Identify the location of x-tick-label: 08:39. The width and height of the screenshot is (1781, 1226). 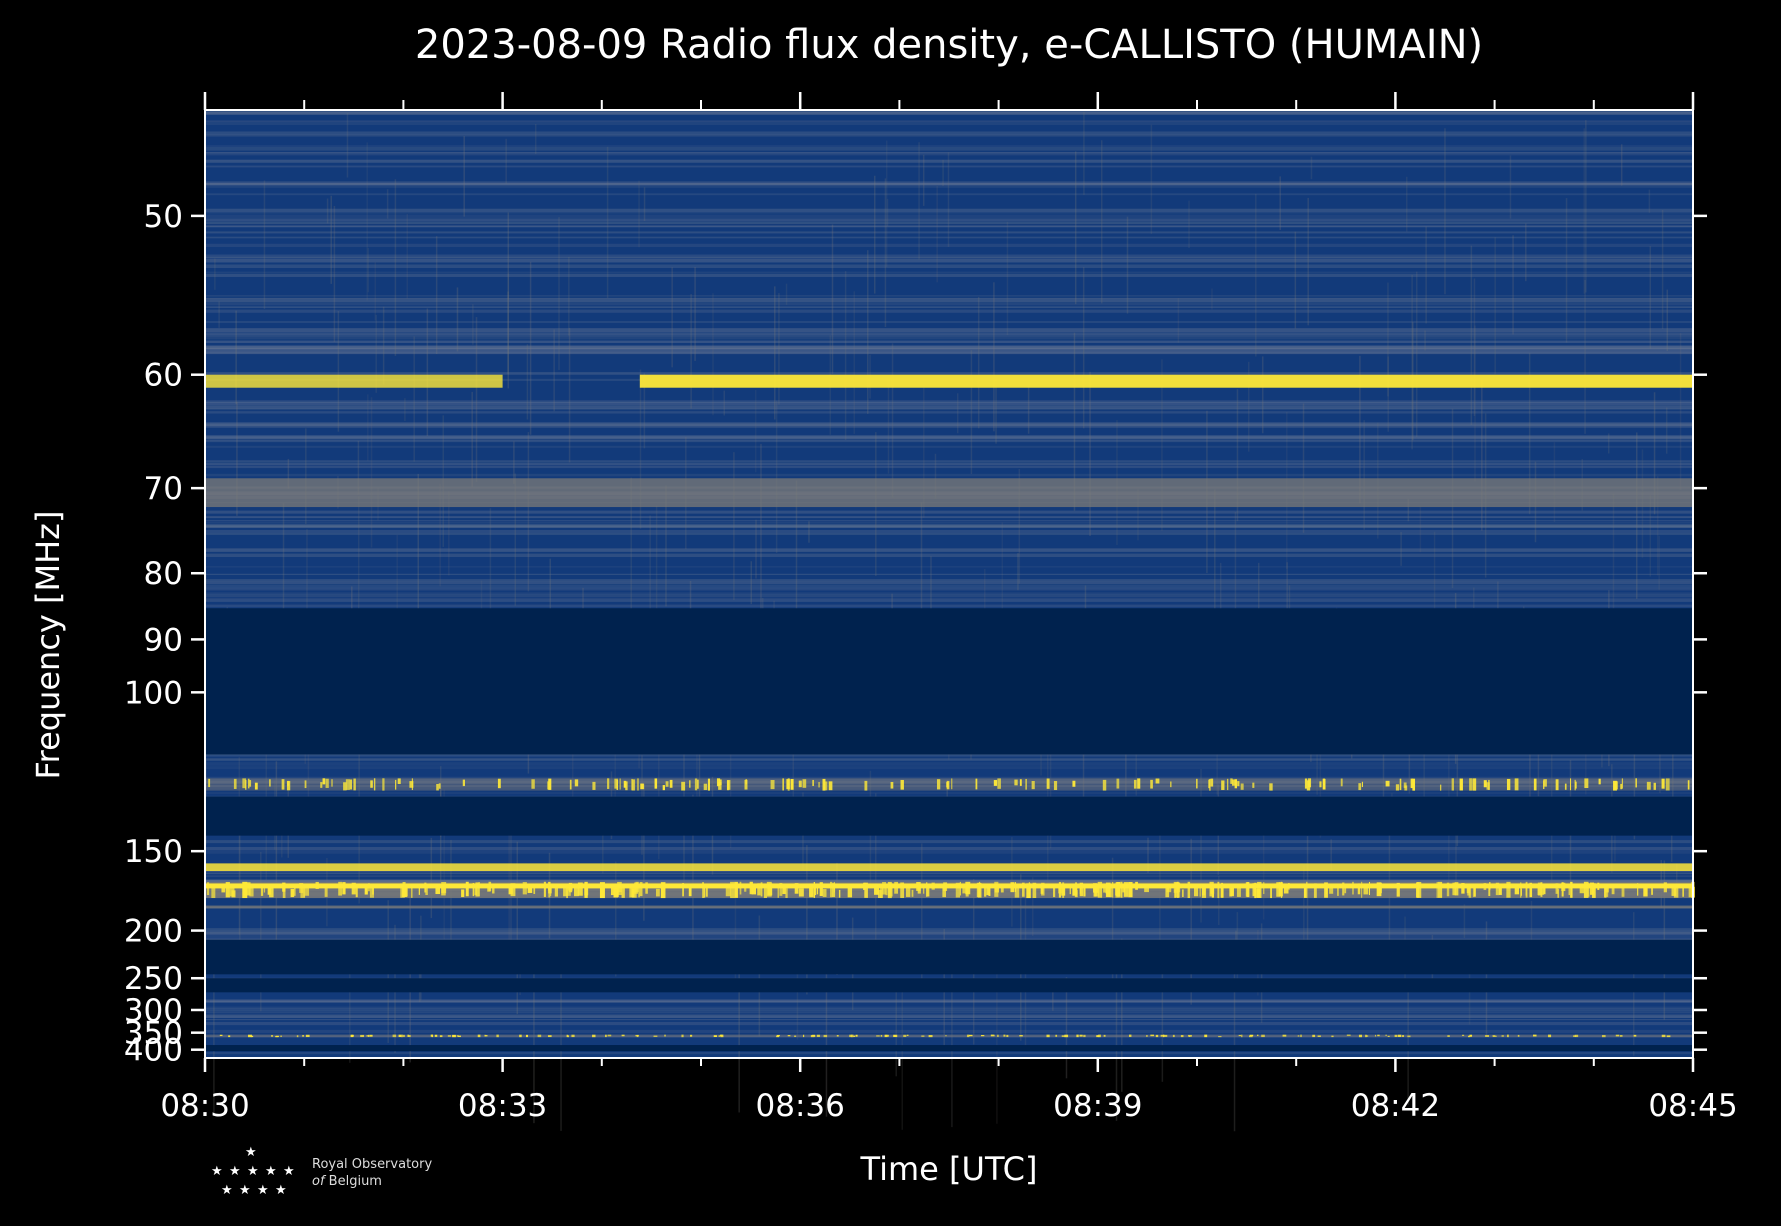
(1097, 1106).